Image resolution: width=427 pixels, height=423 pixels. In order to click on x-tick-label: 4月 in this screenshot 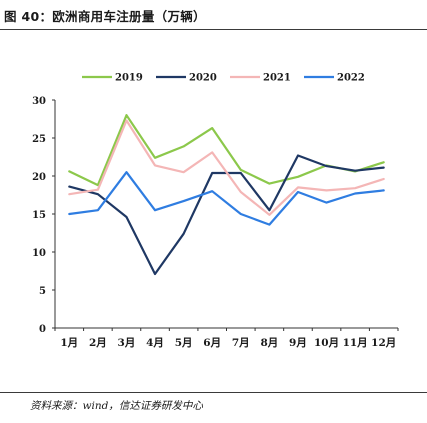, I will do `click(155, 343)`.